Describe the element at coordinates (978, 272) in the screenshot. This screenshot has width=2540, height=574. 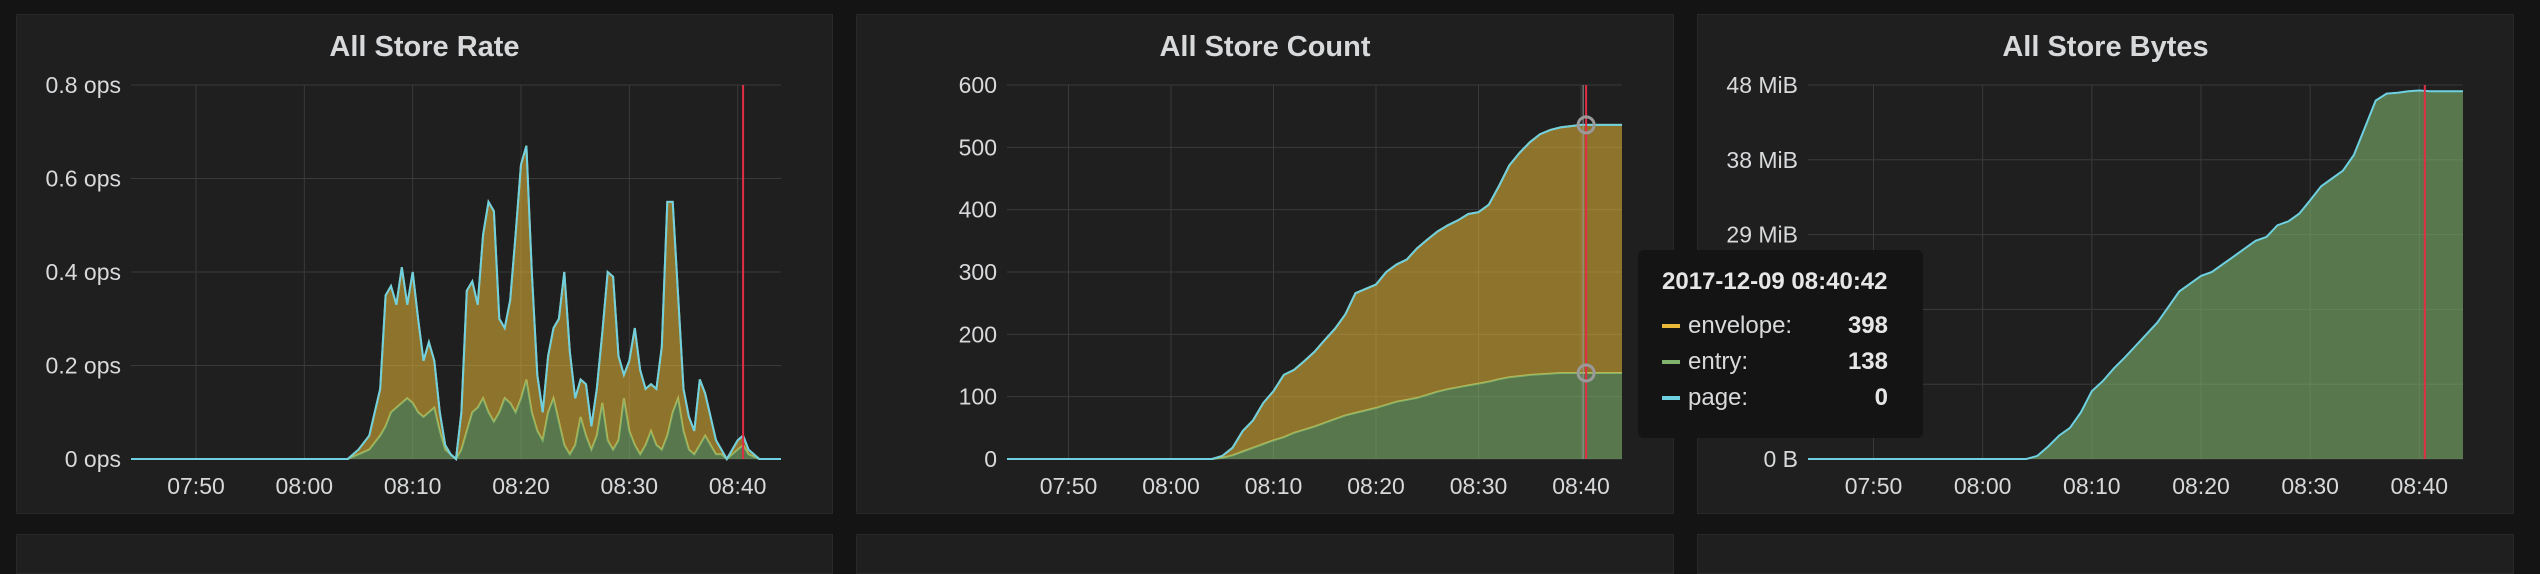
I see `y-tick-label: 300` at that location.